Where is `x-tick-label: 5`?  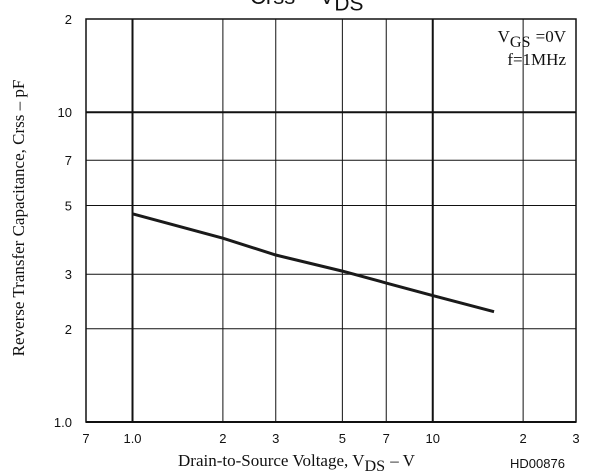
x-tick-label: 5 is located at coordinates (342, 438).